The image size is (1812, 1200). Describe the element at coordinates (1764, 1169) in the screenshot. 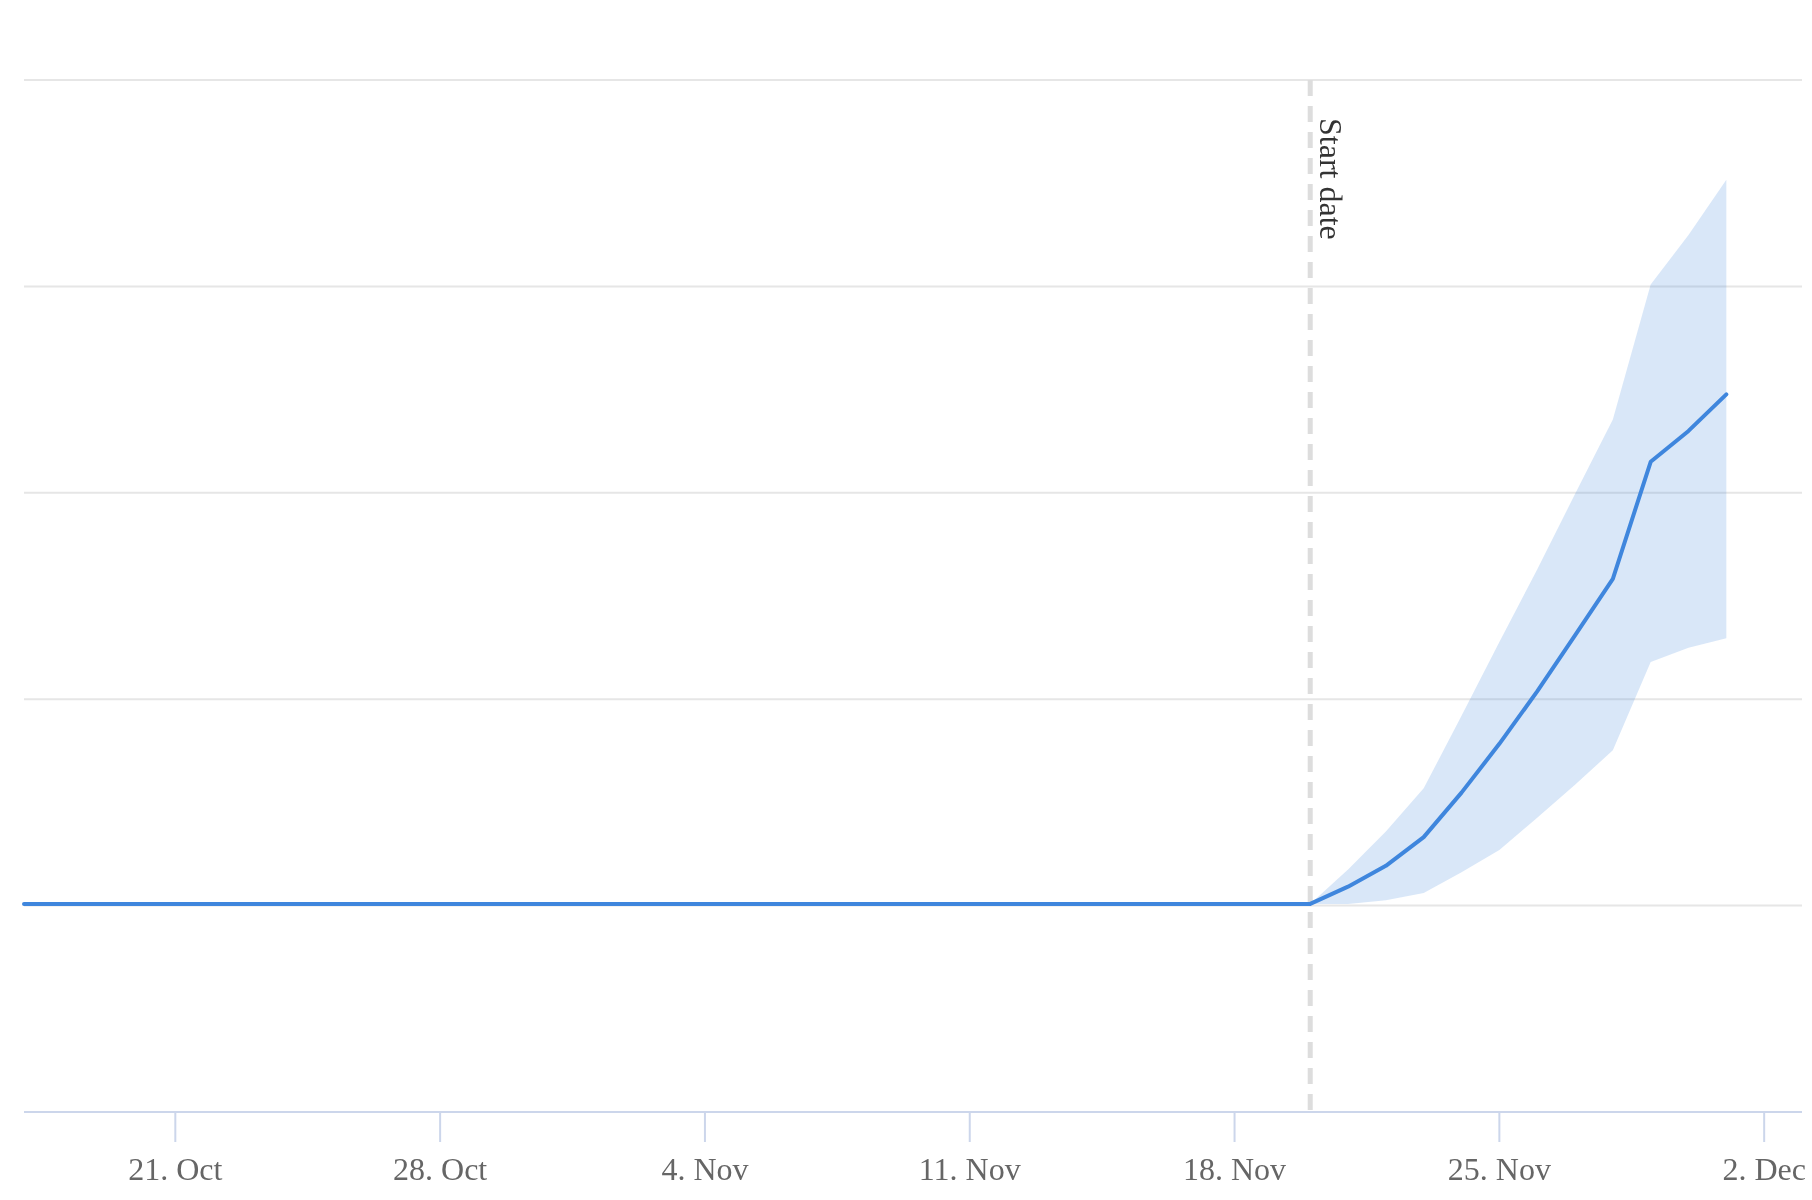

I see `x-tick-label: 2. Dec` at that location.